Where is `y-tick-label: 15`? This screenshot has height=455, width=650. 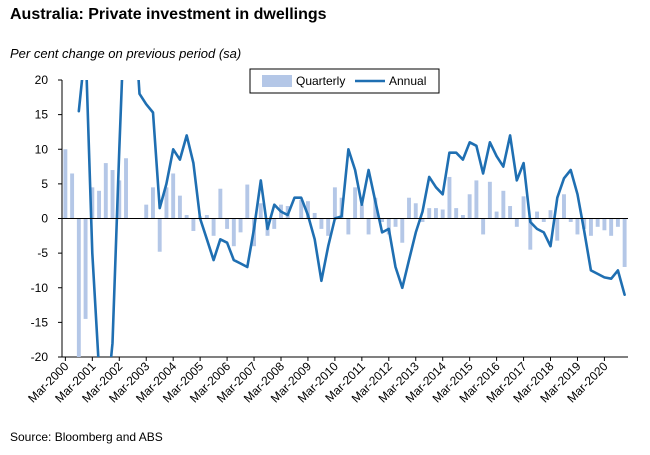 y-tick-label: 15 is located at coordinates (42, 115).